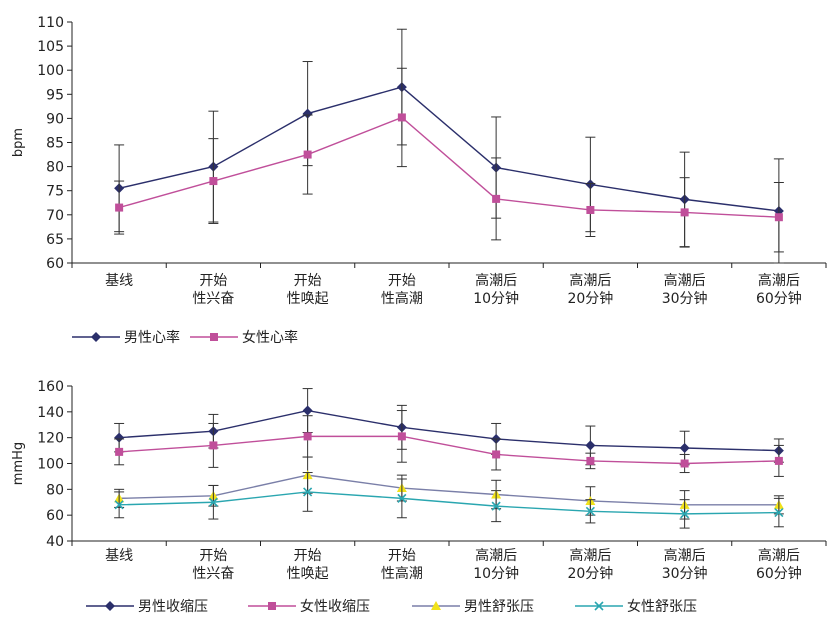 The width and height of the screenshot is (836, 624). What do you see at coordinates (55, 95) in the screenshot?
I see `y-tick-label: 95` at bounding box center [55, 95].